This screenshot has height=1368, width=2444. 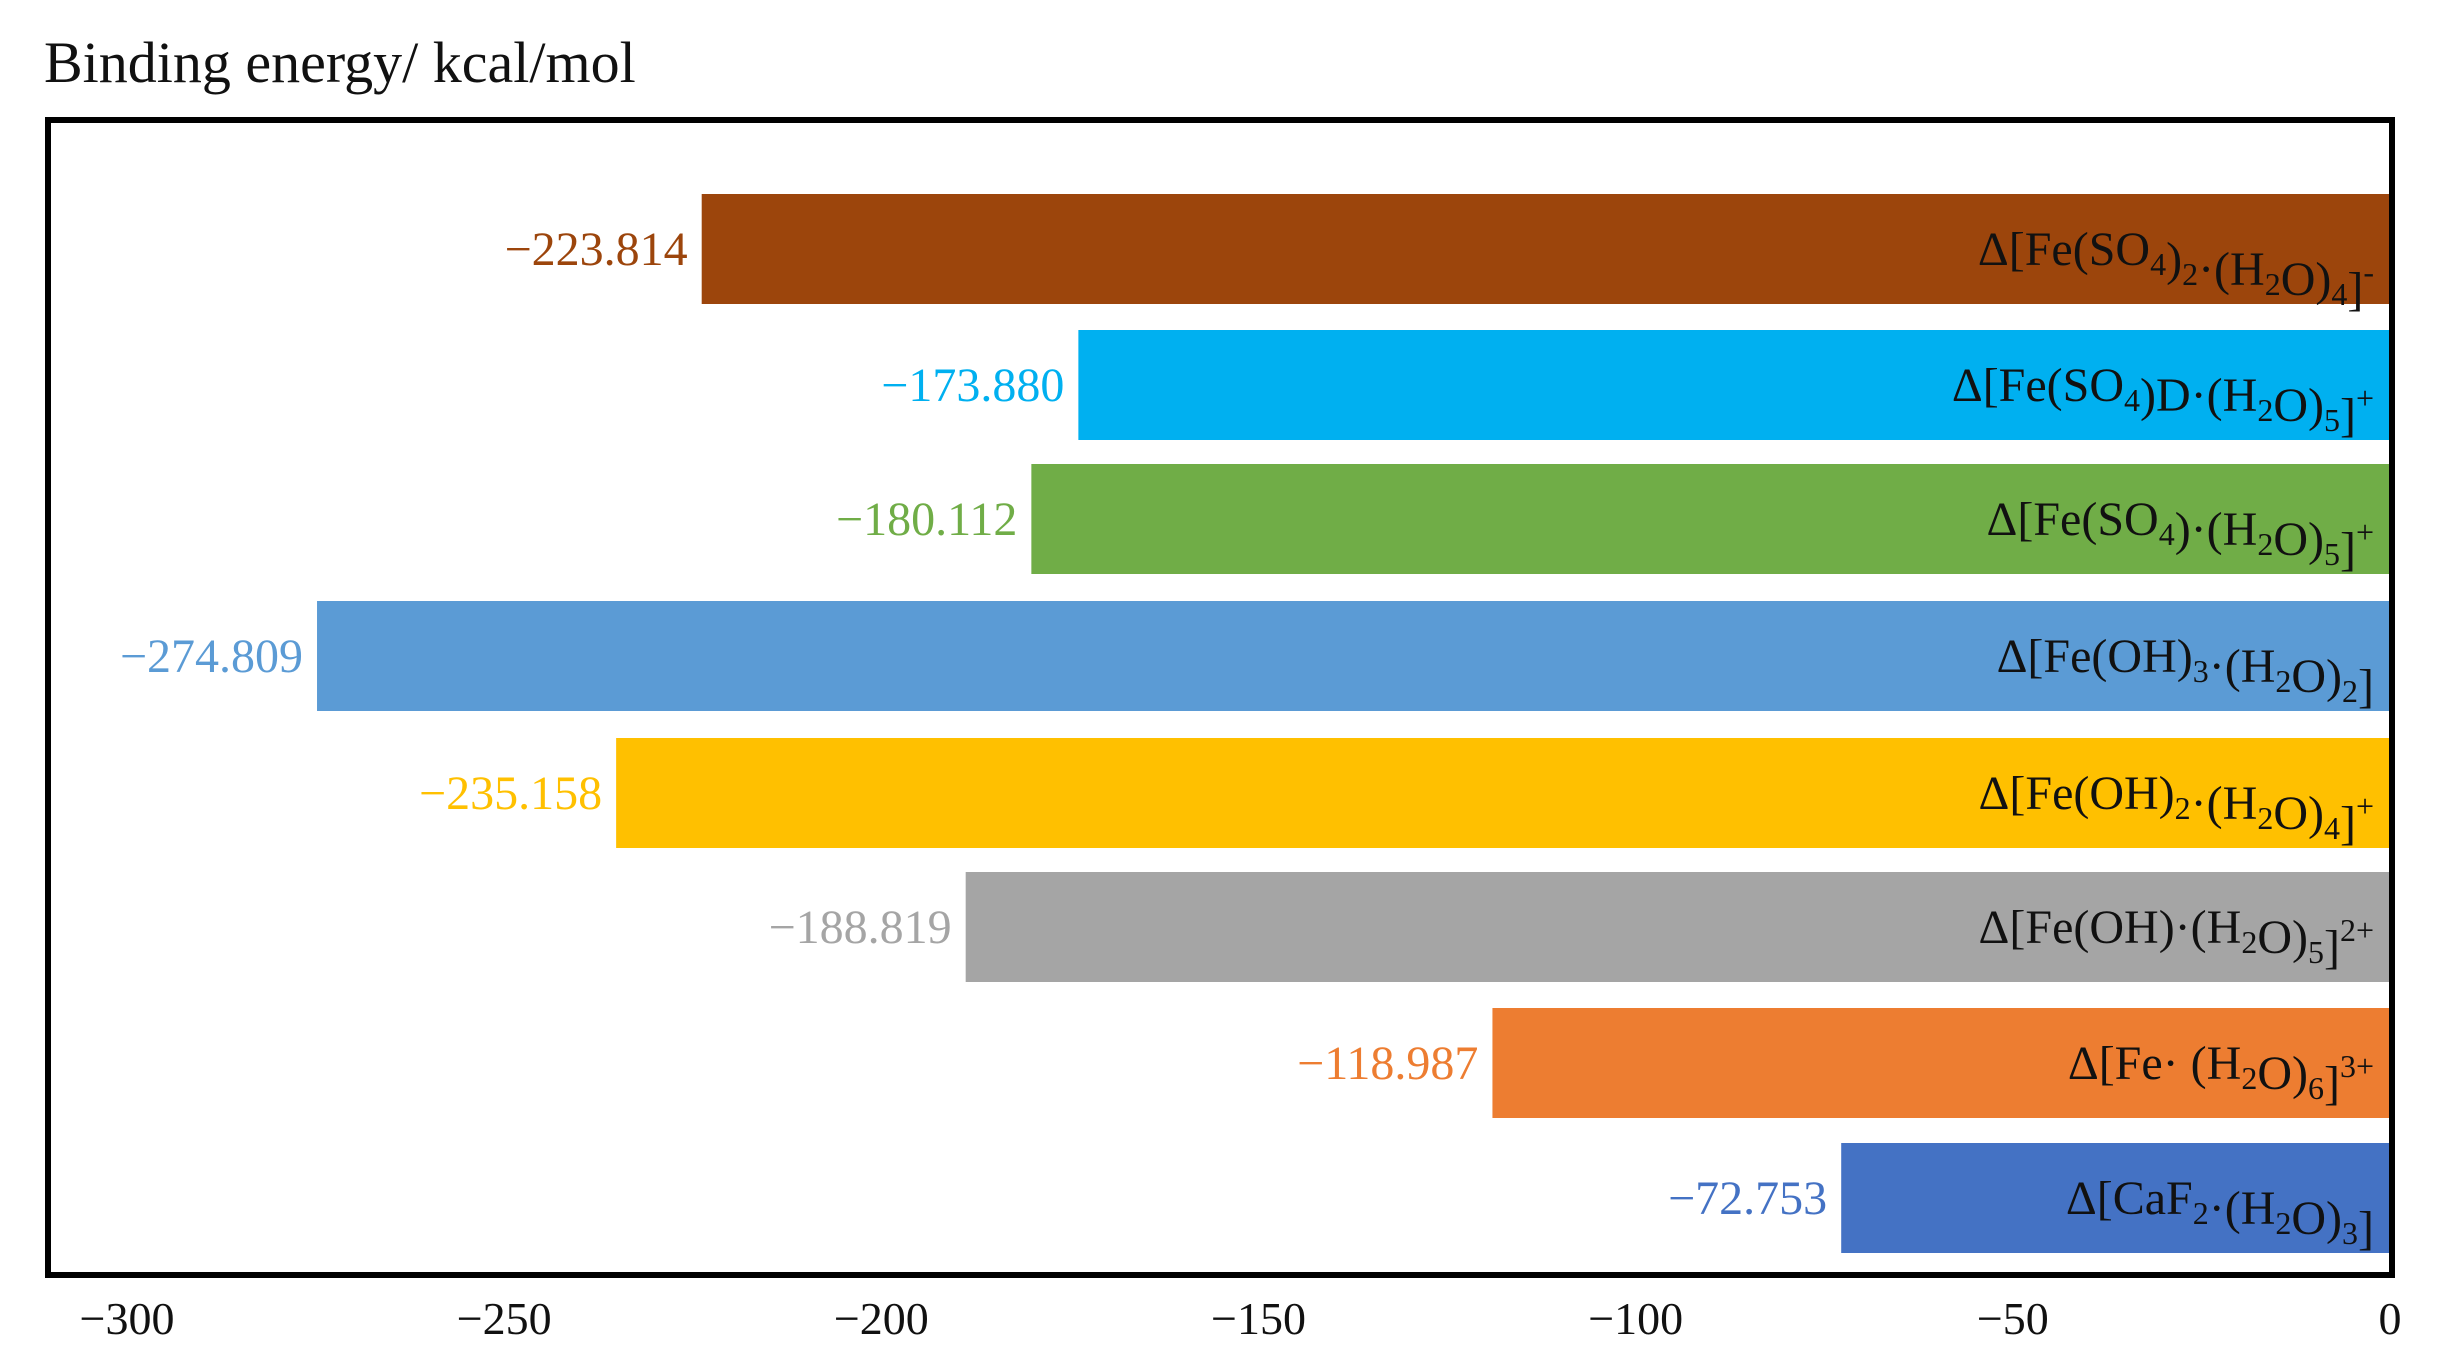 What do you see at coordinates (2176, 269) in the screenshot?
I see `bar-category-label: Δ[Fe(SO4)2·(H2O)4]-` at bounding box center [2176, 269].